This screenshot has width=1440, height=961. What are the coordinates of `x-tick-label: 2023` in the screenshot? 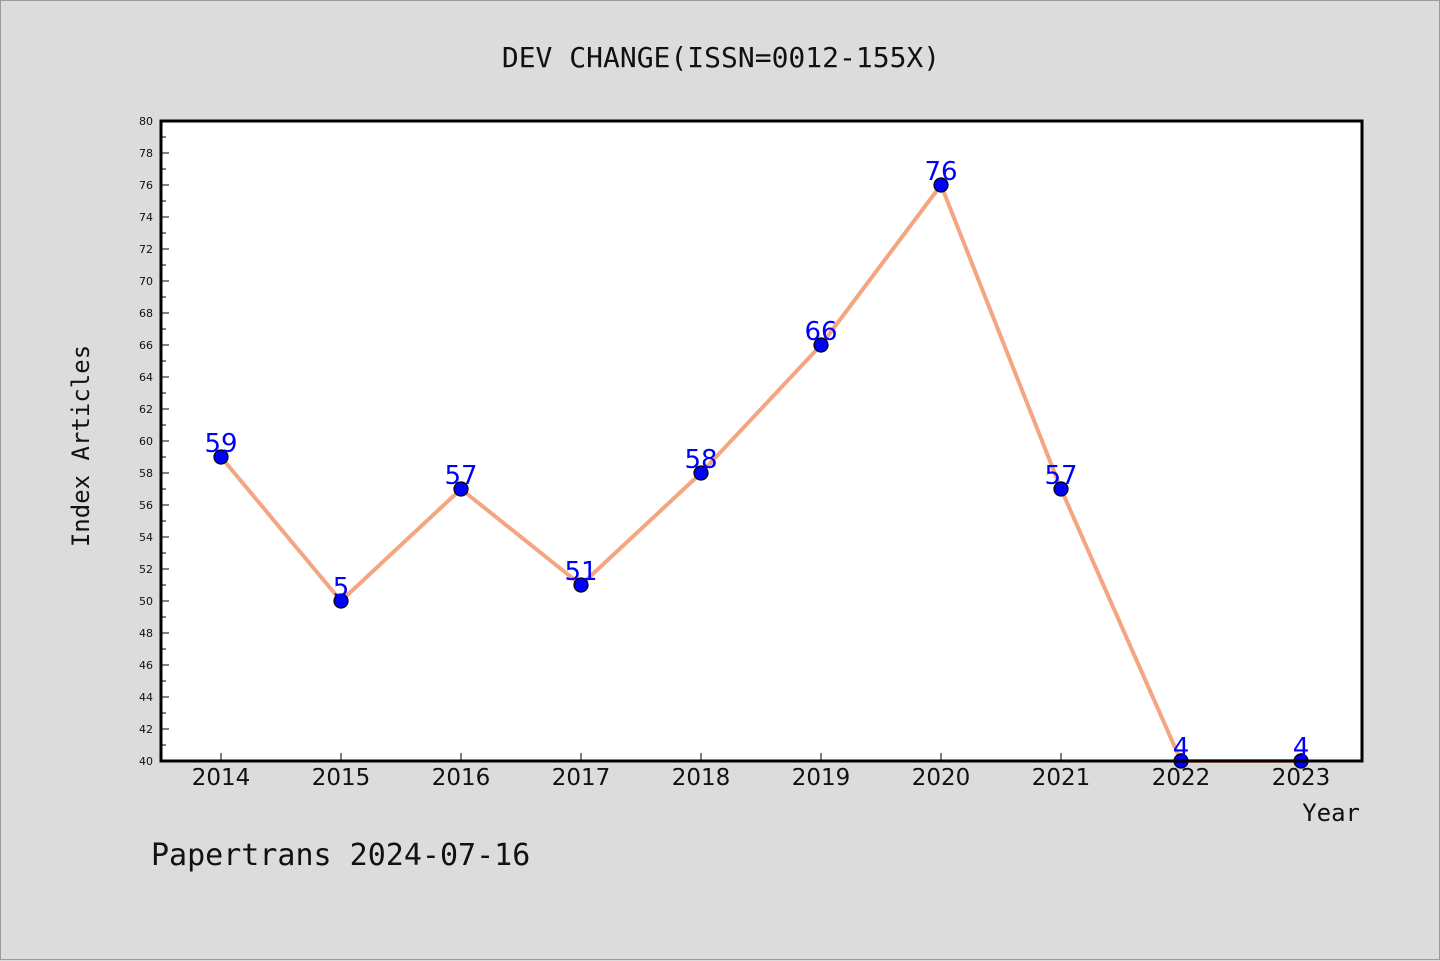 It's located at (1301, 778).